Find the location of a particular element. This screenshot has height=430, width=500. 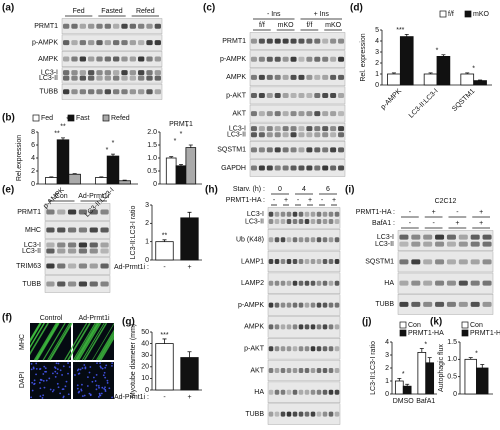

row-label: LC3-I is located at coordinates (32, 245).